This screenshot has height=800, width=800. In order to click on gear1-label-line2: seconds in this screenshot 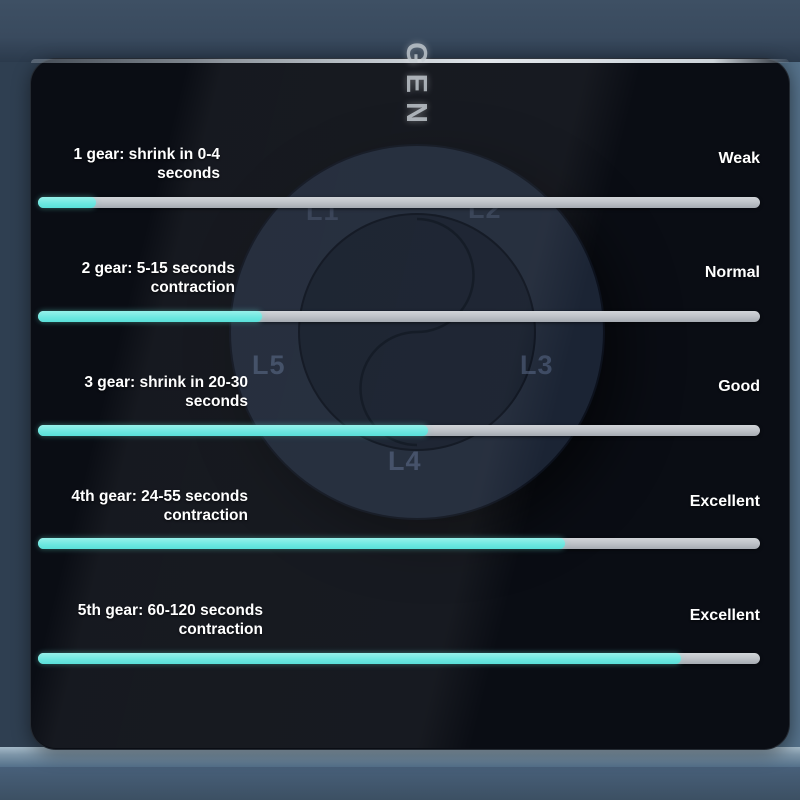, I will do `click(188, 173)`.